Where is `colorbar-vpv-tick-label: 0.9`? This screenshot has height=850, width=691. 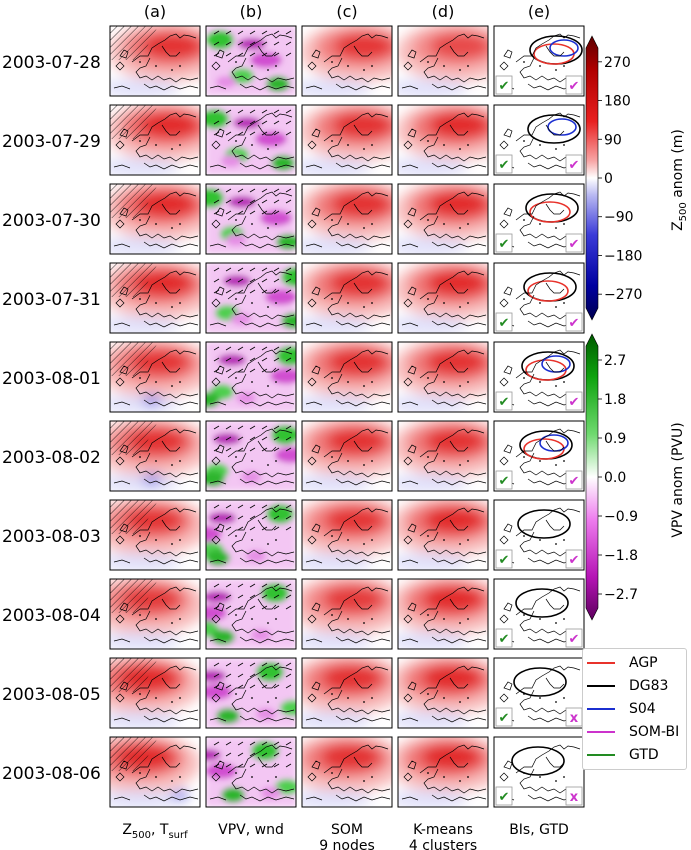
colorbar-vpv-tick-label: 0.9 is located at coordinates (615, 439).